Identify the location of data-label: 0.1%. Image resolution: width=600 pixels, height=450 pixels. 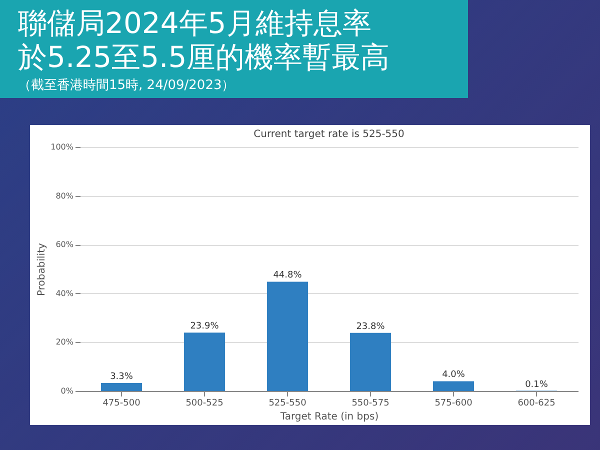
(536, 385).